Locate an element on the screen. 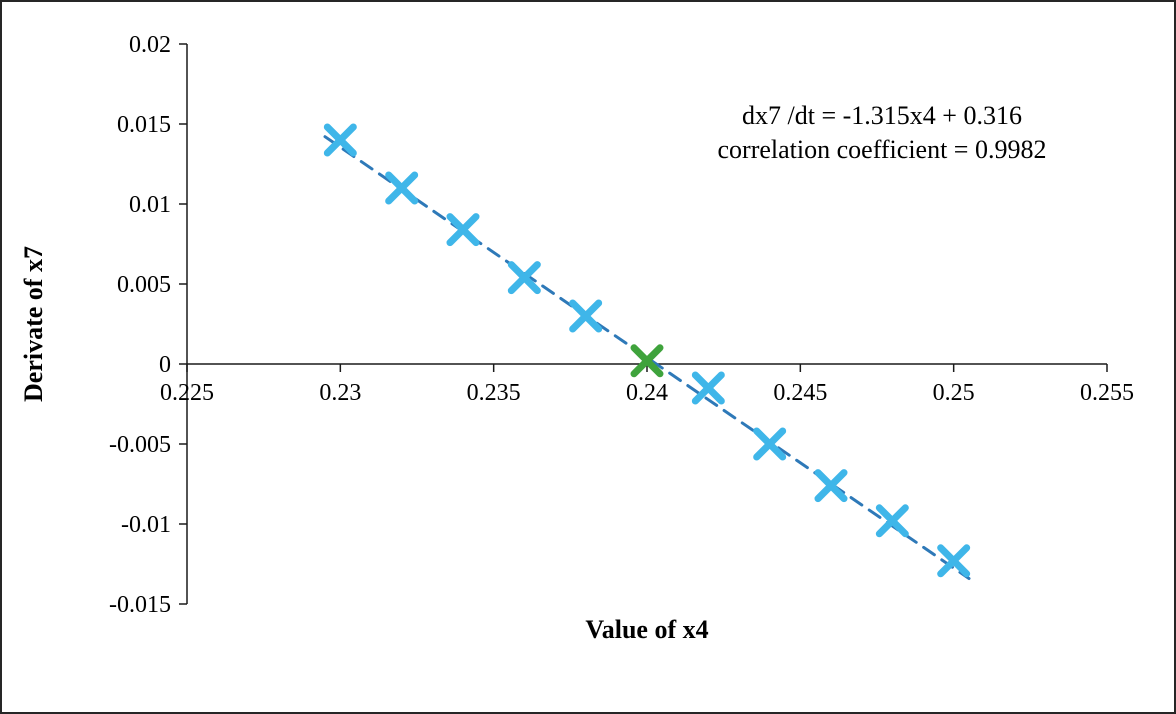  equation-annotation: dx7 /dt = -1.315x4 + 0.316 is located at coordinates (882, 115).